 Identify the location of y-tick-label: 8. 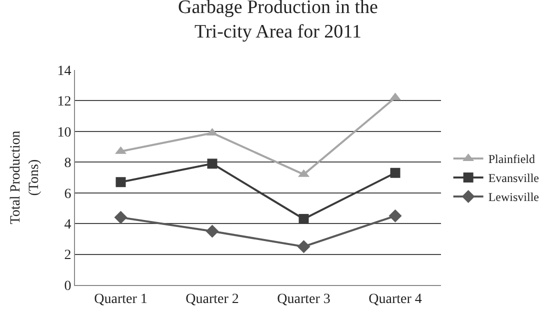
(68, 164).